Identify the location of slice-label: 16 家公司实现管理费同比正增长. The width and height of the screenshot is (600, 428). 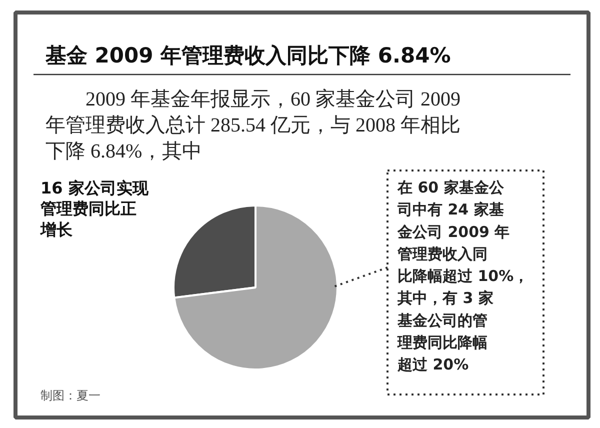
(95, 208).